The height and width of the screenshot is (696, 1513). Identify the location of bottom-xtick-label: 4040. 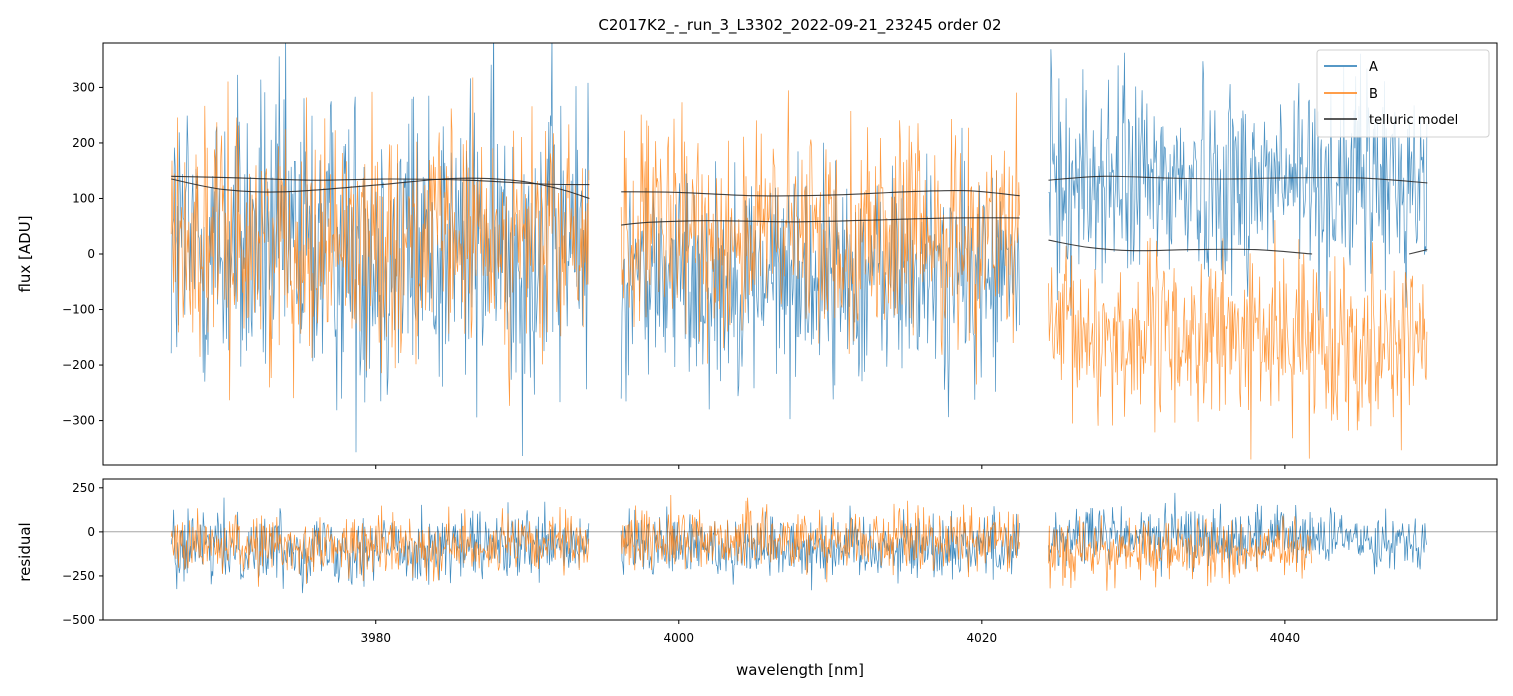
(1285, 638).